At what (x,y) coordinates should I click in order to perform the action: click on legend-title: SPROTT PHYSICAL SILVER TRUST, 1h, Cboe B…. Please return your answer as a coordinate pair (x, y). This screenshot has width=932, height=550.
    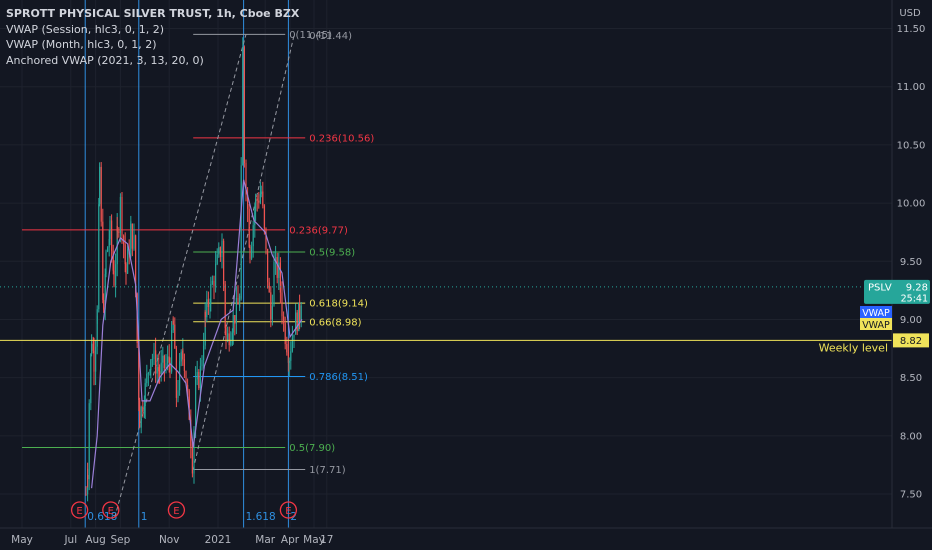
    Looking at the image, I should click on (153, 13).